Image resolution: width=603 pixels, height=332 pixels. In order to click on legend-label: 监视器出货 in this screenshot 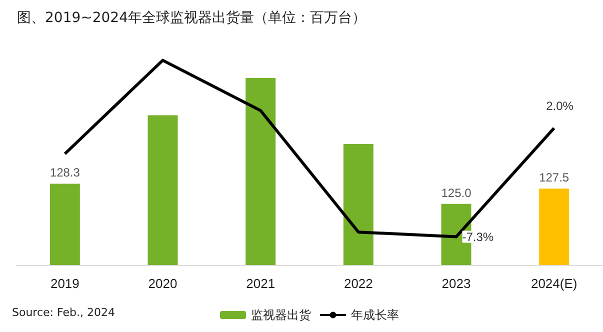, I will do `click(281, 315)`.